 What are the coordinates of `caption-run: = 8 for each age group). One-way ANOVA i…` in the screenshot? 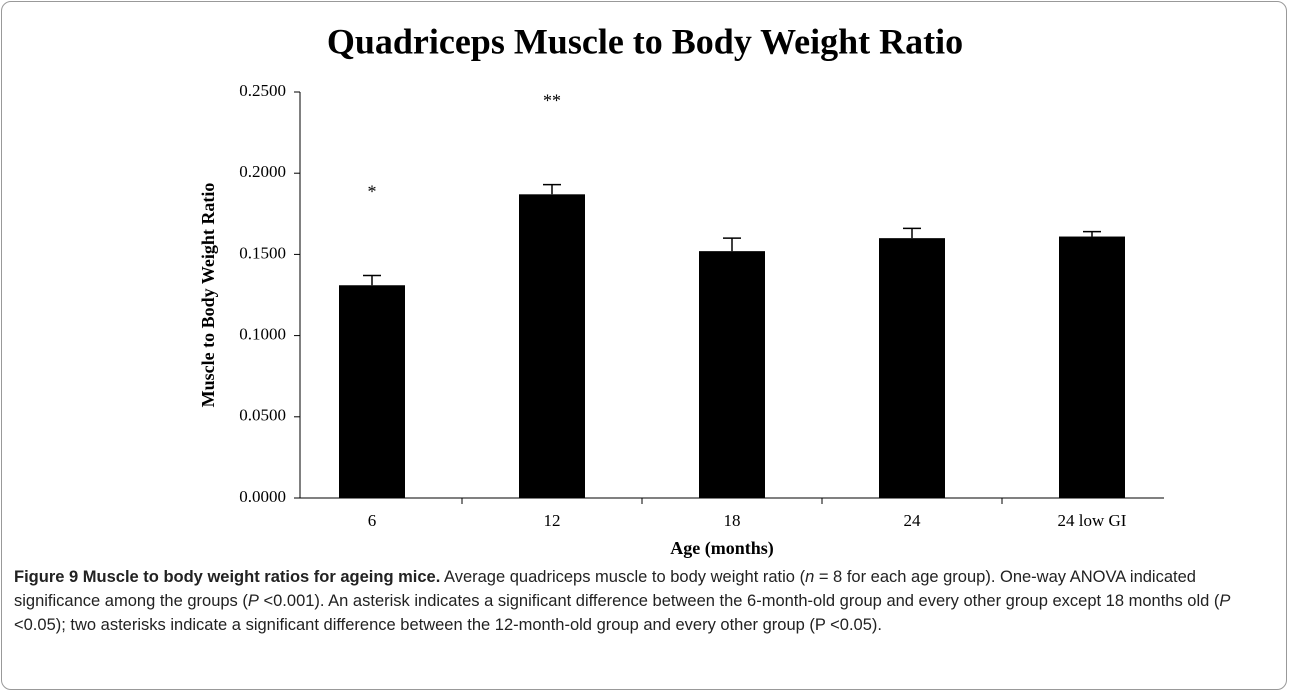 It's located at (605, 589).